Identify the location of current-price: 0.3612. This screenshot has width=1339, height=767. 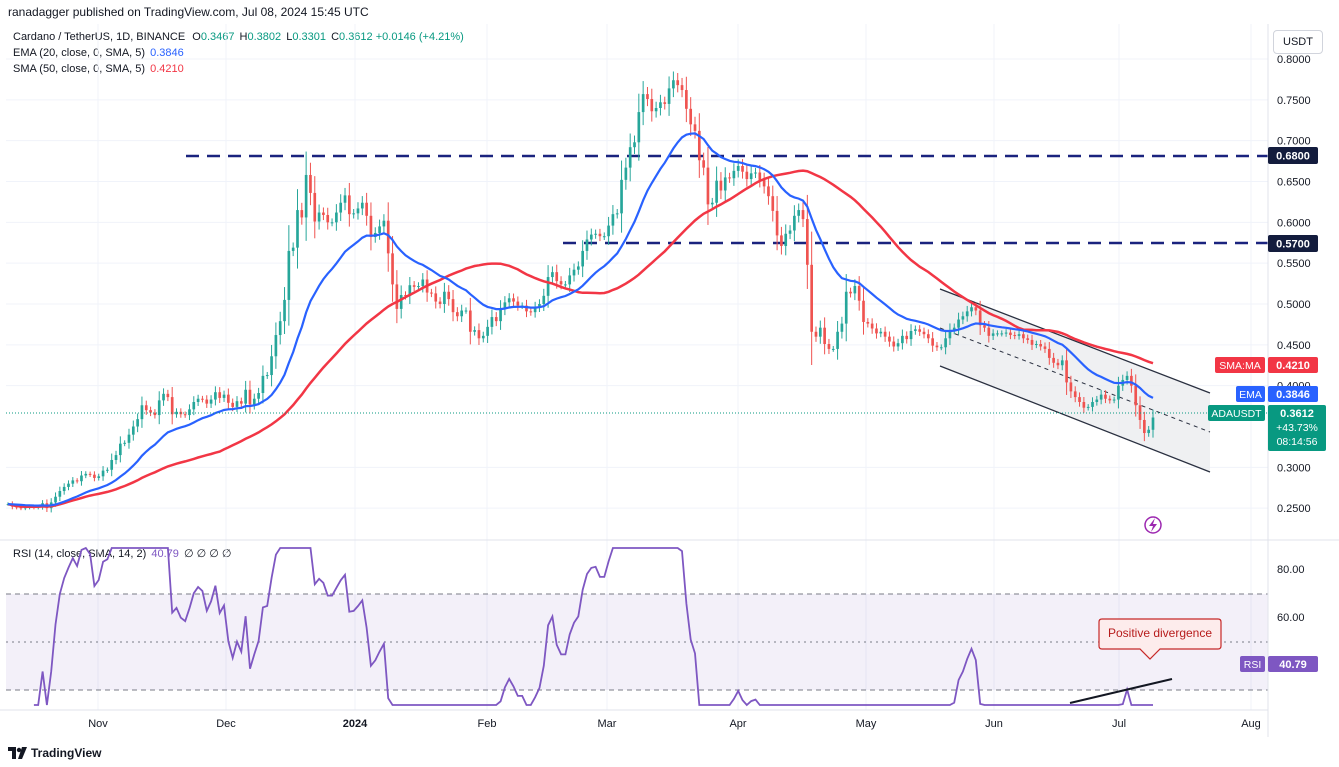
(1297, 414).